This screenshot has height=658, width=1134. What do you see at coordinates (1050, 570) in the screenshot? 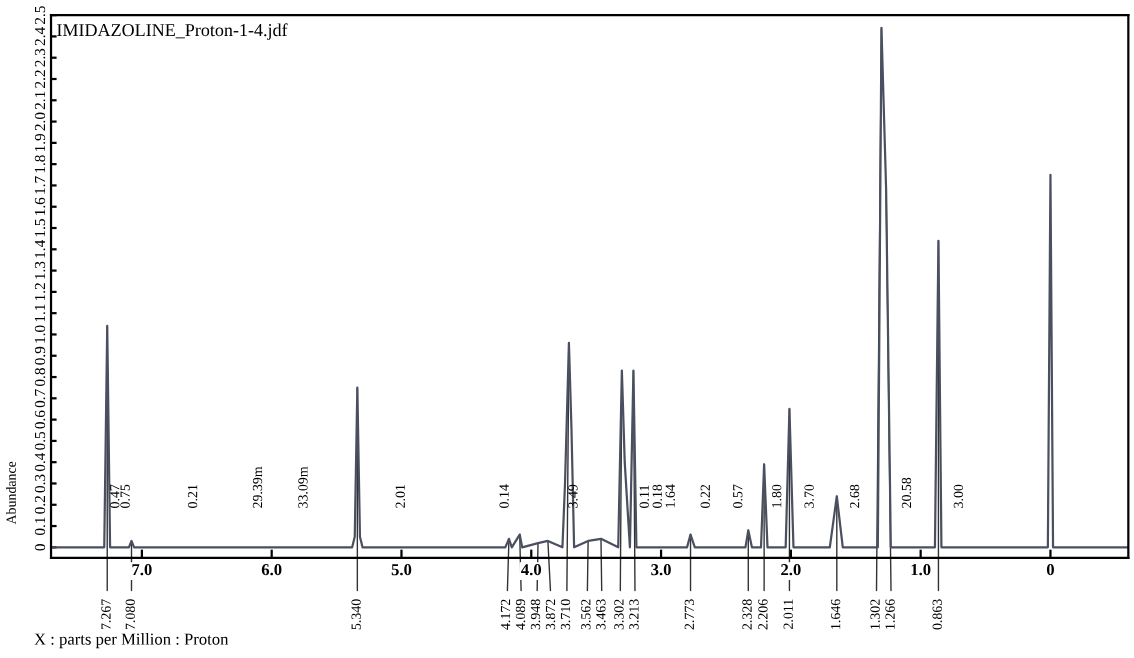
I see `x-tick-label: 0` at bounding box center [1050, 570].